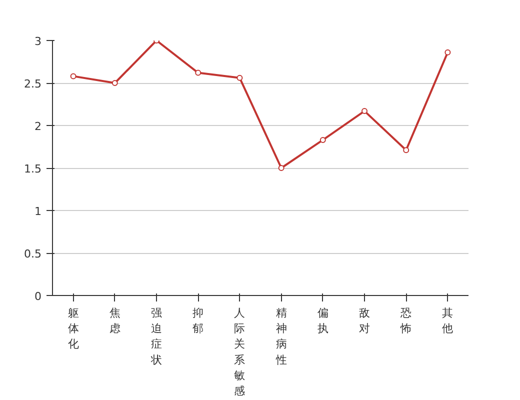  Describe the element at coordinates (280, 336) in the screenshot. I see `x-tick-label: 精神病性` at that location.